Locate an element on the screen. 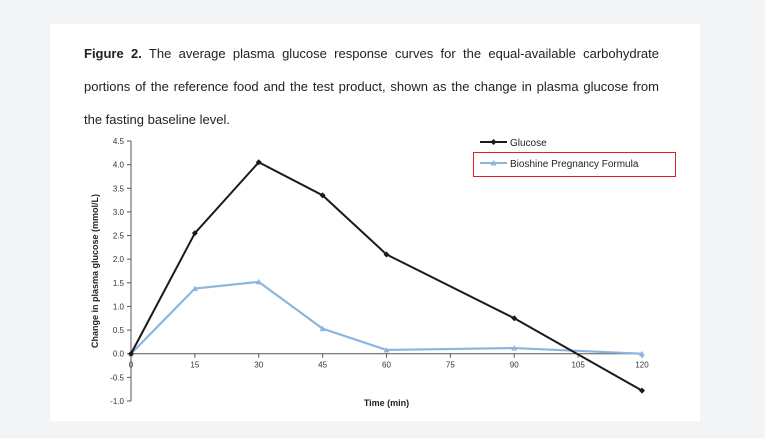 The height and width of the screenshot is (438, 765). x-tick-label: 0 is located at coordinates (131, 365).